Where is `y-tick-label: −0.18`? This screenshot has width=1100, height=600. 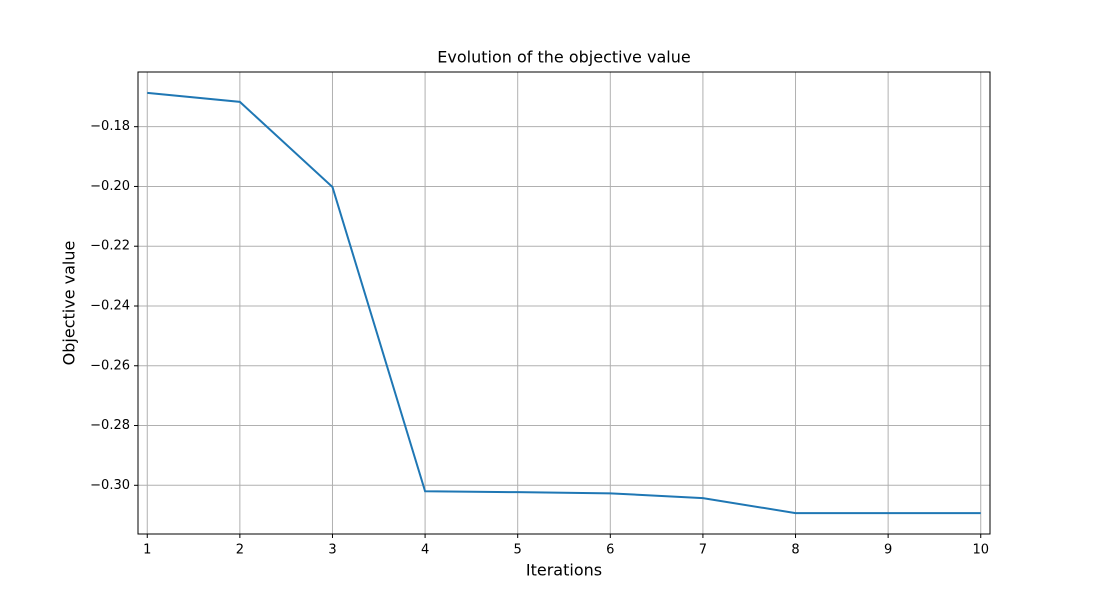
y-tick-label: −0.18 is located at coordinates (110, 126).